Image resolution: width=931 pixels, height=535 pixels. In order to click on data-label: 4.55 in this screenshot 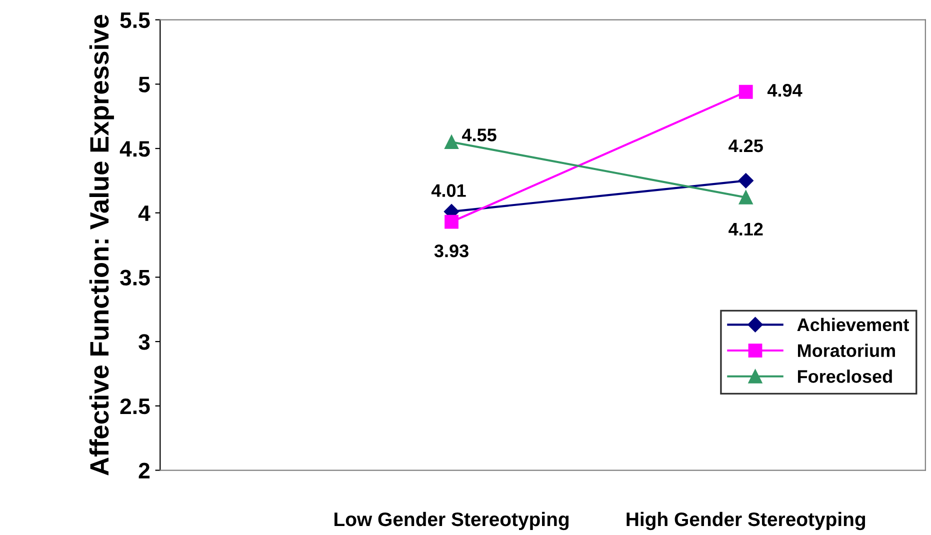, I will do `click(479, 135)`.